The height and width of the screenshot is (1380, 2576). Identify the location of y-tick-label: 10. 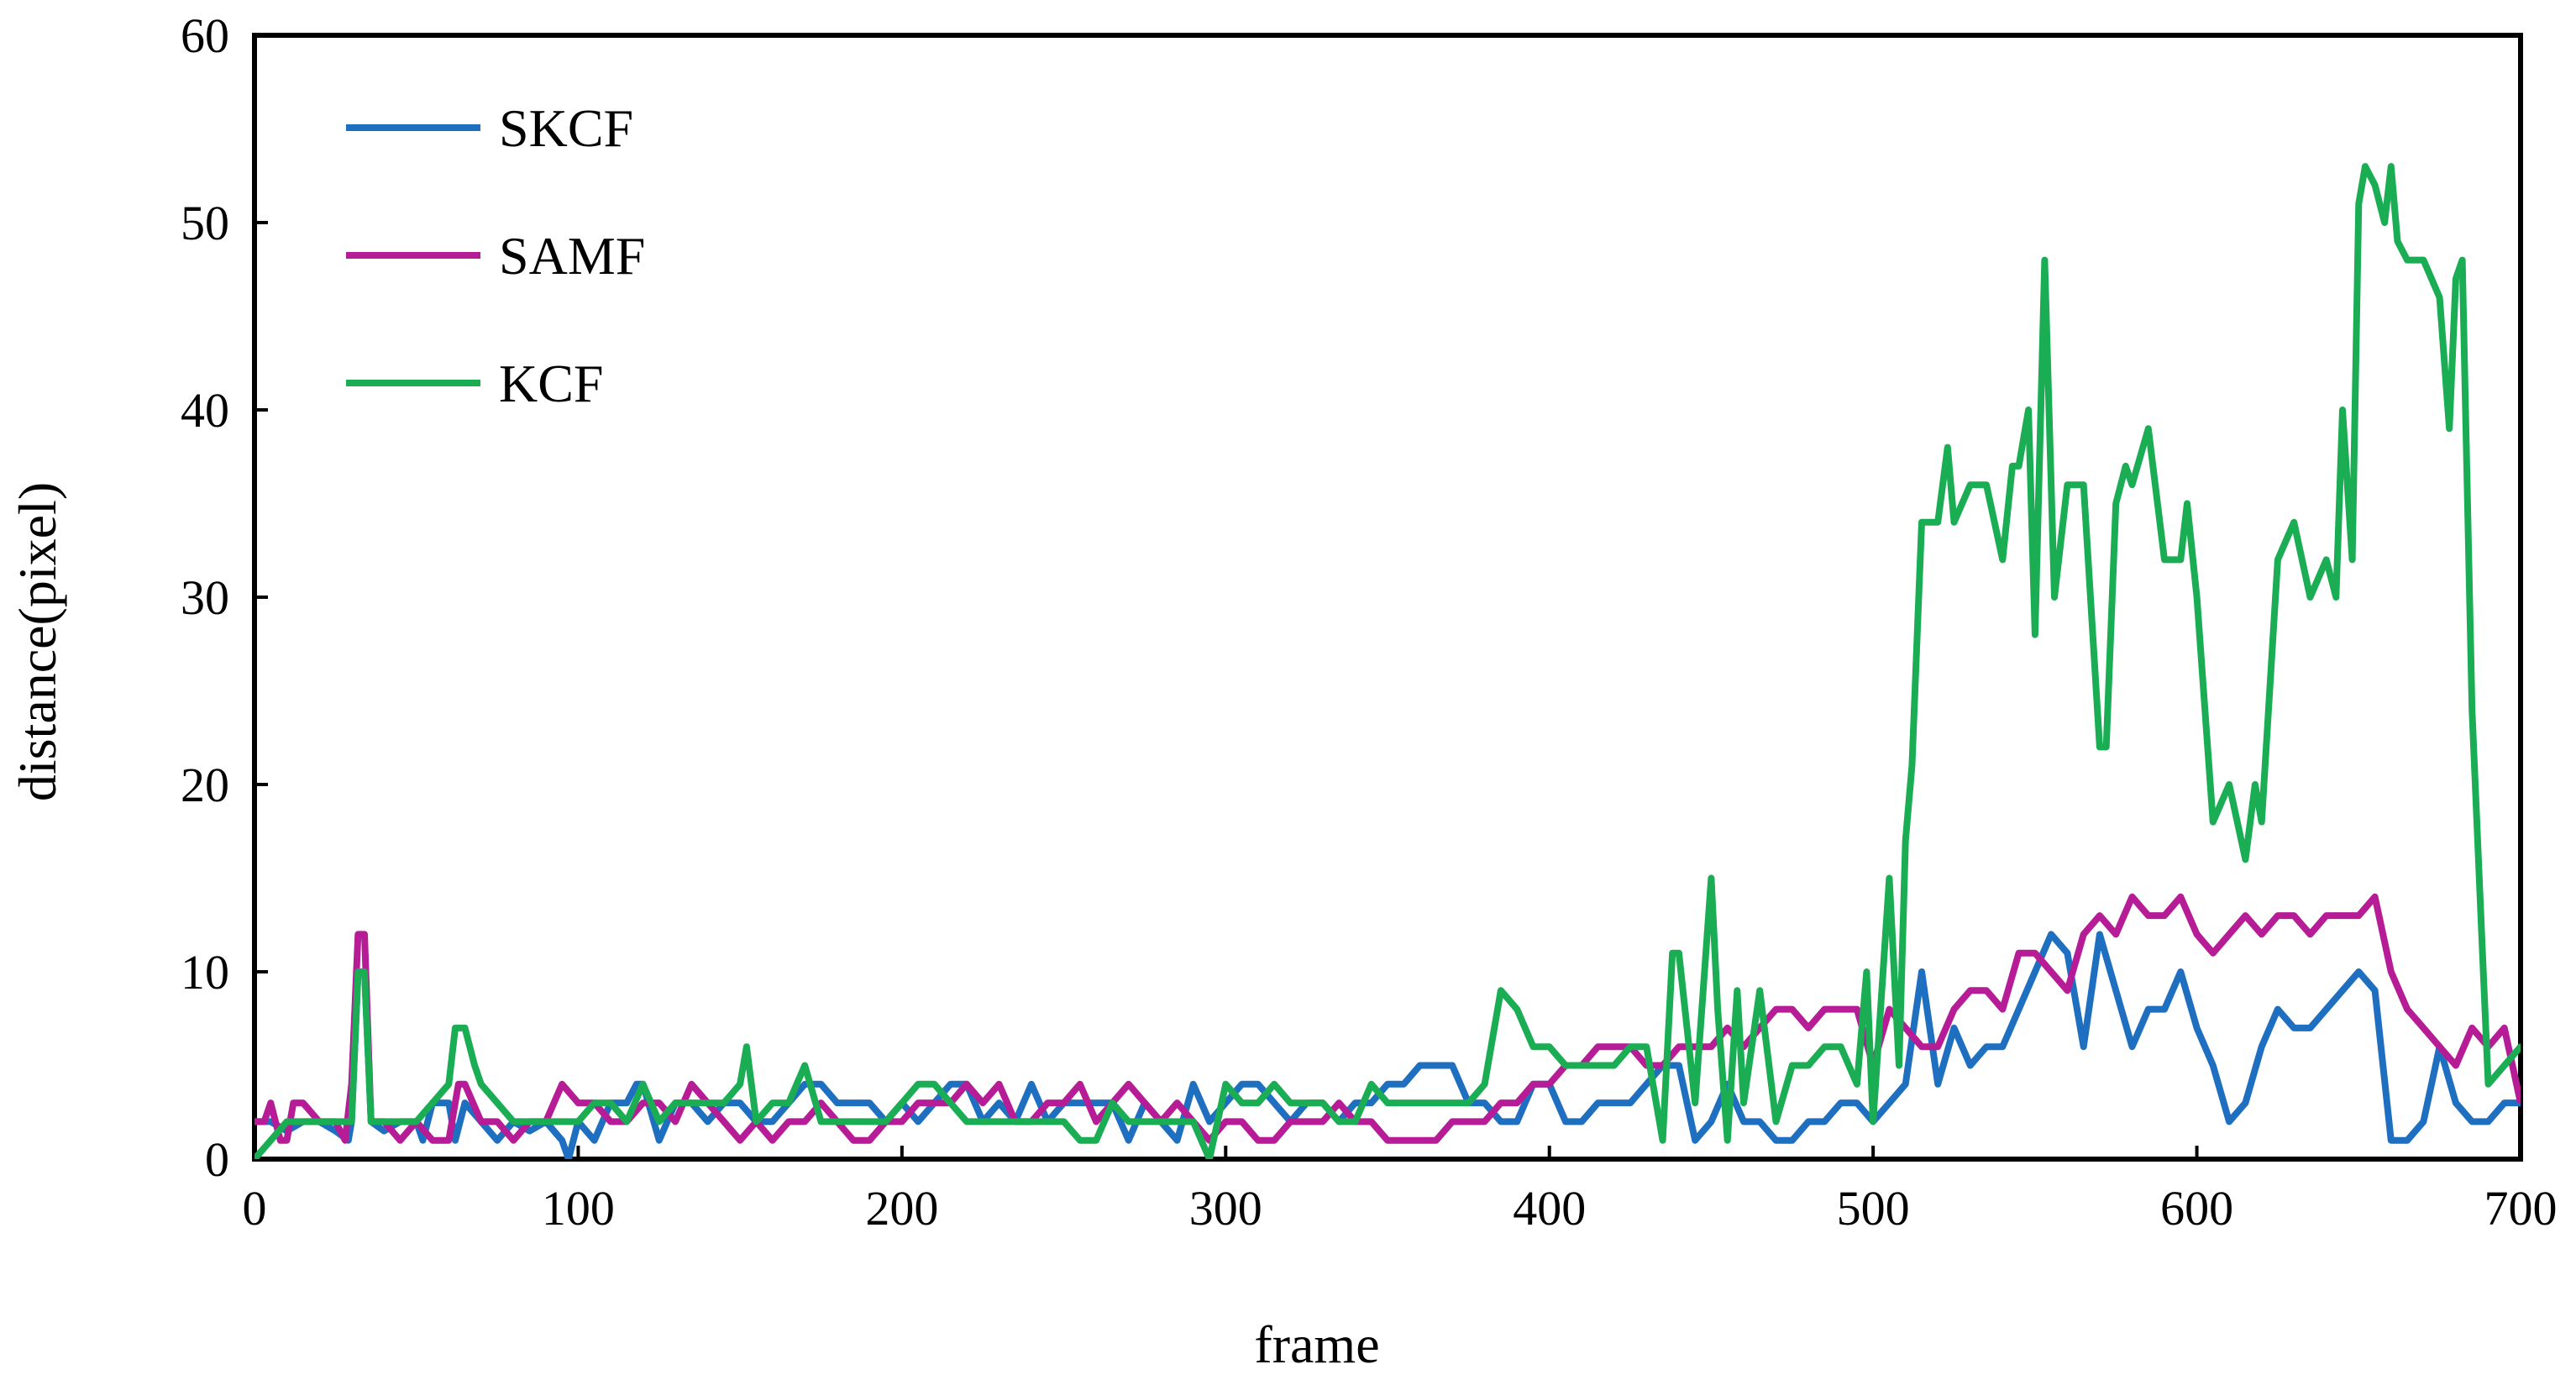
(205, 972).